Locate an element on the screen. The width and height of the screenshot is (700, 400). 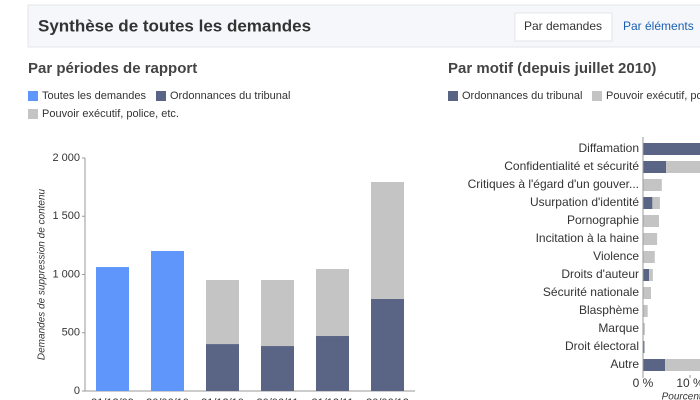
category-label: Droit électoral is located at coordinates (602, 346).